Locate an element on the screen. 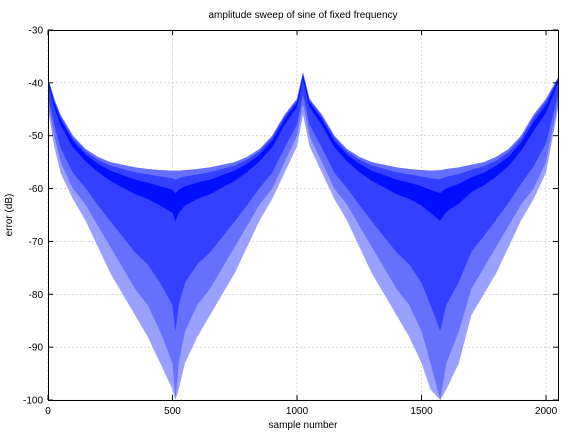  y-tick-label: -100 is located at coordinates (33, 401).